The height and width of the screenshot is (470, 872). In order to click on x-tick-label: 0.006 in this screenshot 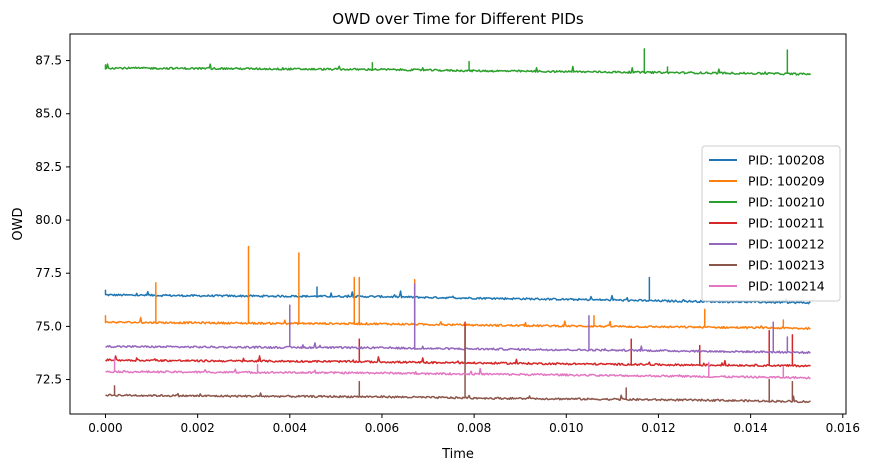, I will do `click(382, 428)`.